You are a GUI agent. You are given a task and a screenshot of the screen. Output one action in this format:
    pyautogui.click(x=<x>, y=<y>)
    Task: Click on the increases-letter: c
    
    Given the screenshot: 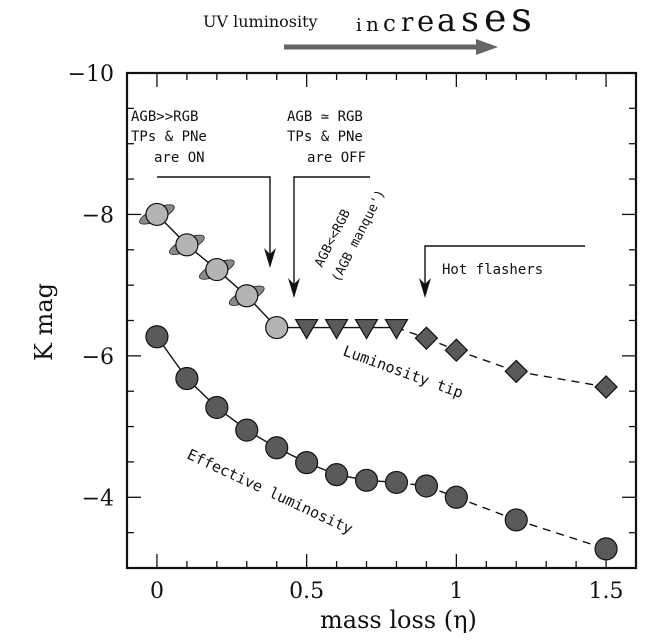 What is the action you would take?
    pyautogui.click(x=389, y=24)
    